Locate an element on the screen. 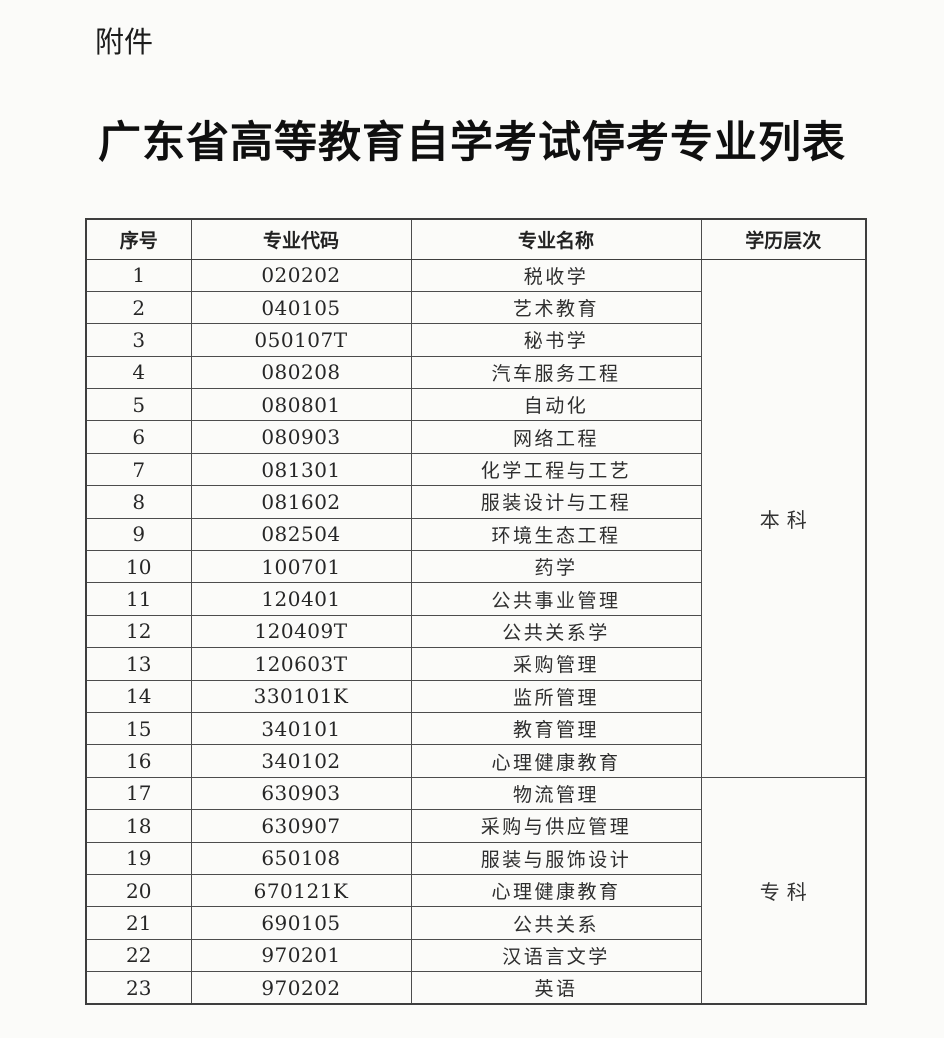 The width and height of the screenshot is (944, 1038). cell-name: 英语 is located at coordinates (556, 988).